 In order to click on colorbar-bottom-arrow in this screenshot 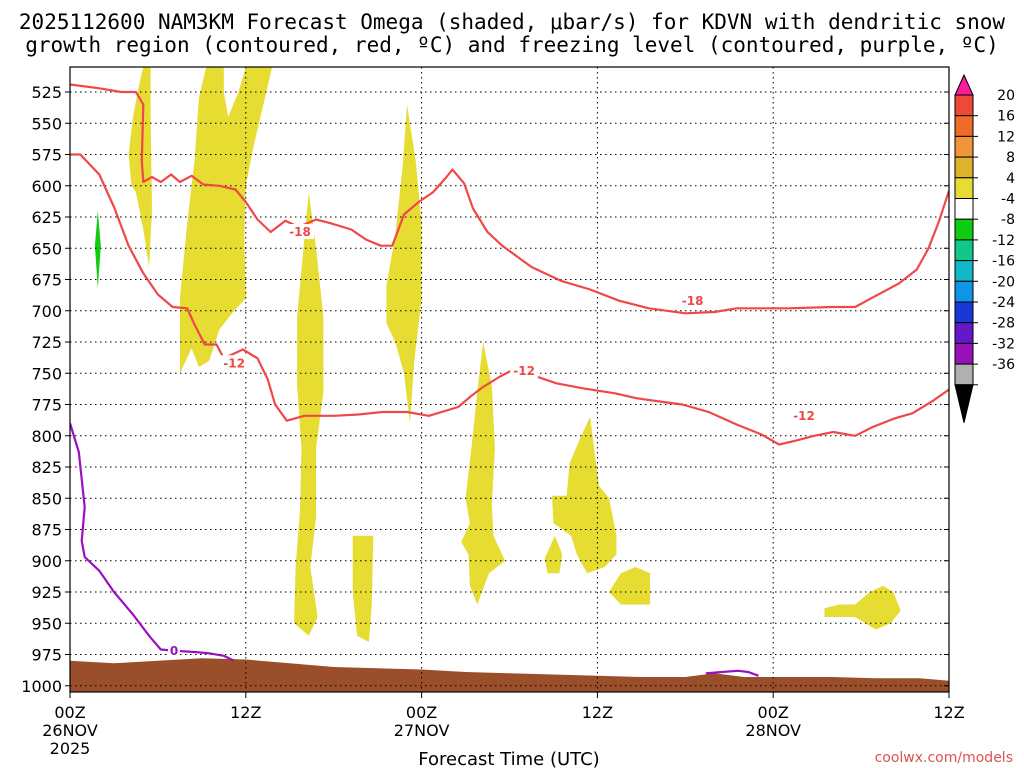, I will do `click(964, 403)`.